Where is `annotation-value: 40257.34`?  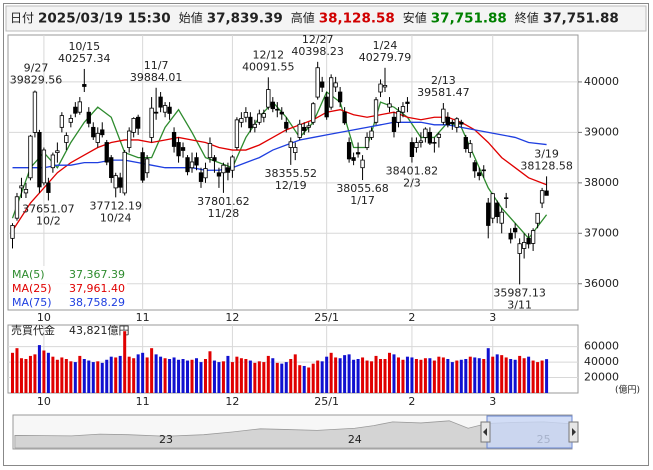 annotation-value: 40257.34 is located at coordinates (84, 58).